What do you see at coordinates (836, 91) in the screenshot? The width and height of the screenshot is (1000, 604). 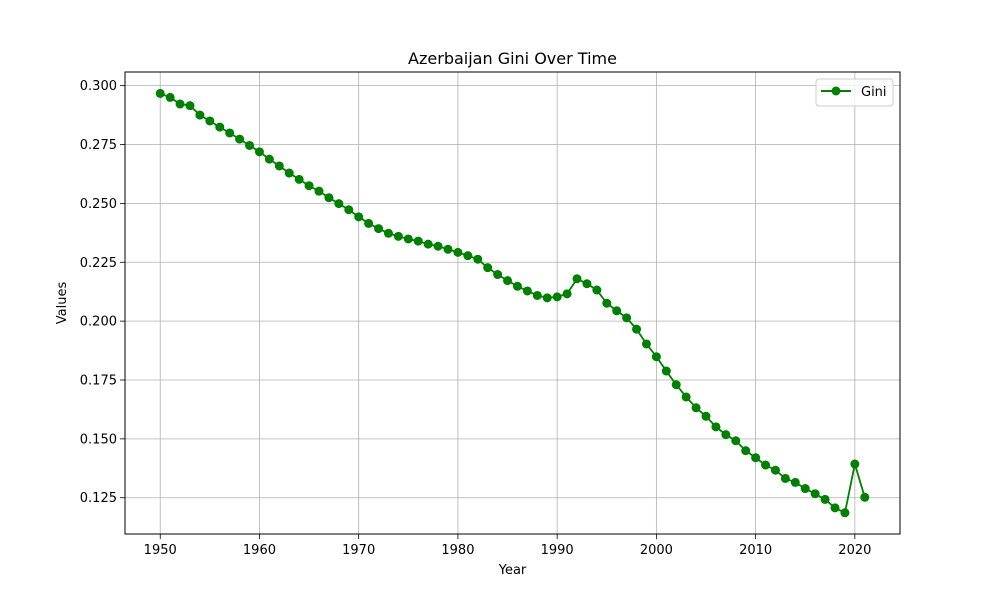 I see `legend-marker-swatch` at bounding box center [836, 91].